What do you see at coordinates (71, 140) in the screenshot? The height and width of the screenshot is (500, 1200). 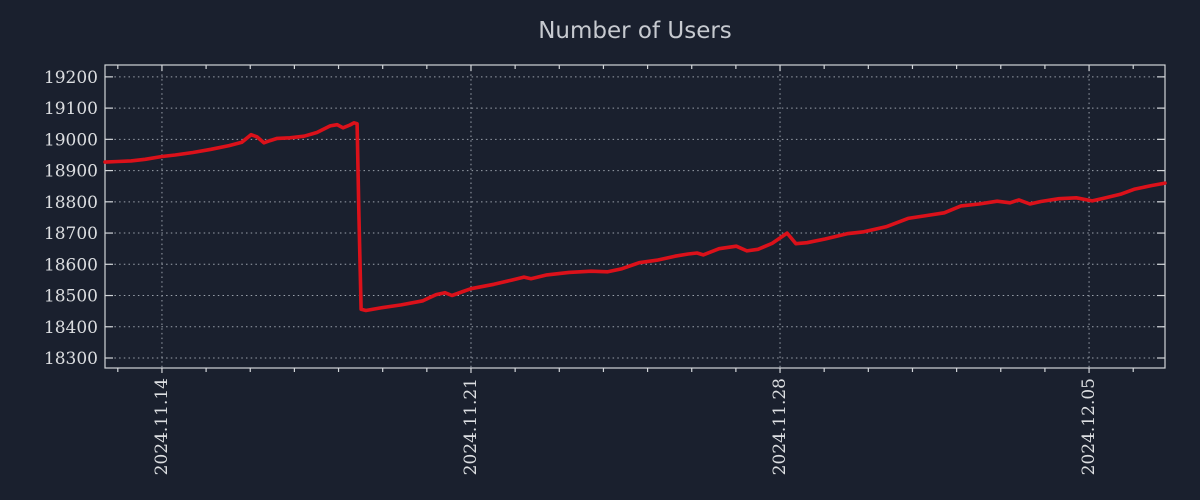 I see `y-axis-tick-label: 19000` at bounding box center [71, 140].